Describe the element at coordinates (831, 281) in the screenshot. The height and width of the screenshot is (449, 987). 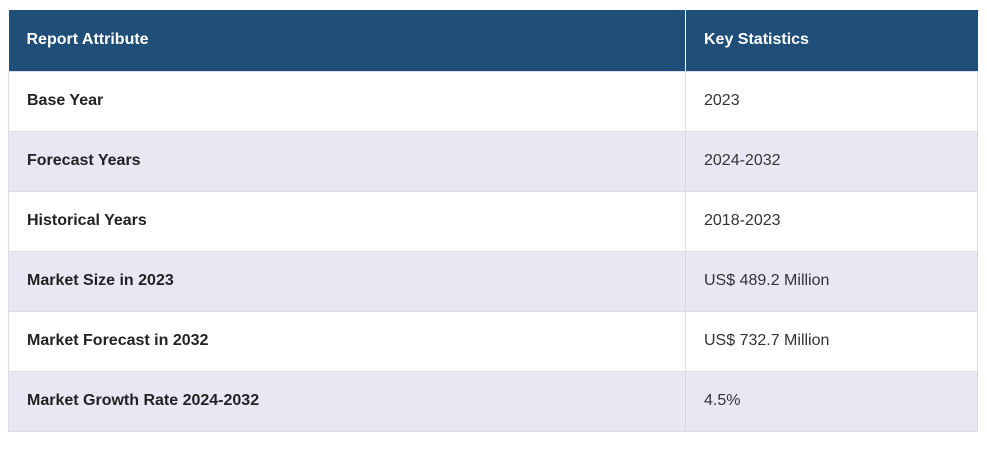
I see `value-cell: US$ 489.2 Million` at that location.